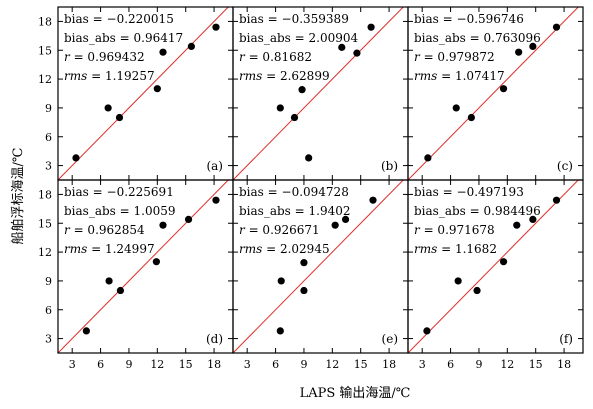 The height and width of the screenshot is (409, 593). What do you see at coordinates (320, 364) in the screenshot?
I see `x-ticks: 3 6 9 12 15 18 3 6 9 12 15 18 3 6 9 12 15 18` at bounding box center [320, 364].